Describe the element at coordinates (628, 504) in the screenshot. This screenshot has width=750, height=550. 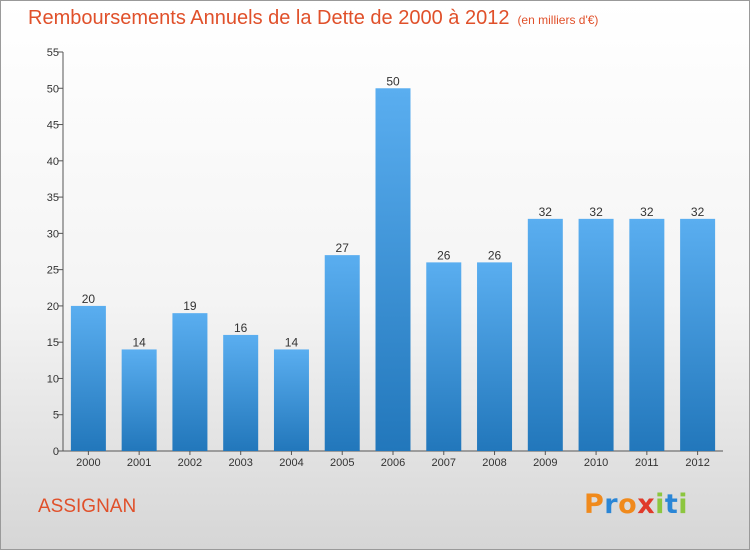
I see `logo-letter: o` at that location.